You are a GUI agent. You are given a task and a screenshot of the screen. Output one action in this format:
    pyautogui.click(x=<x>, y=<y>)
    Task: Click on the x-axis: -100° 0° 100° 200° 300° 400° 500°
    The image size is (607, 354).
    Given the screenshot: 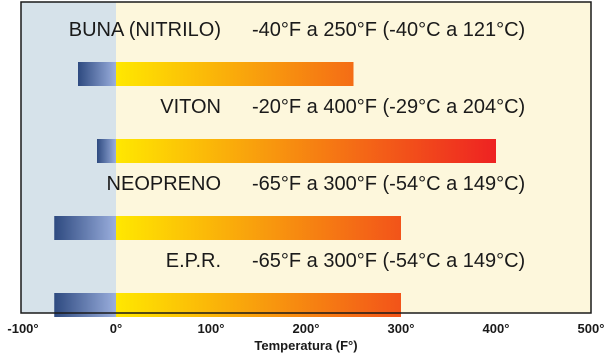 What is the action you would take?
    pyautogui.click(x=305, y=328)
    